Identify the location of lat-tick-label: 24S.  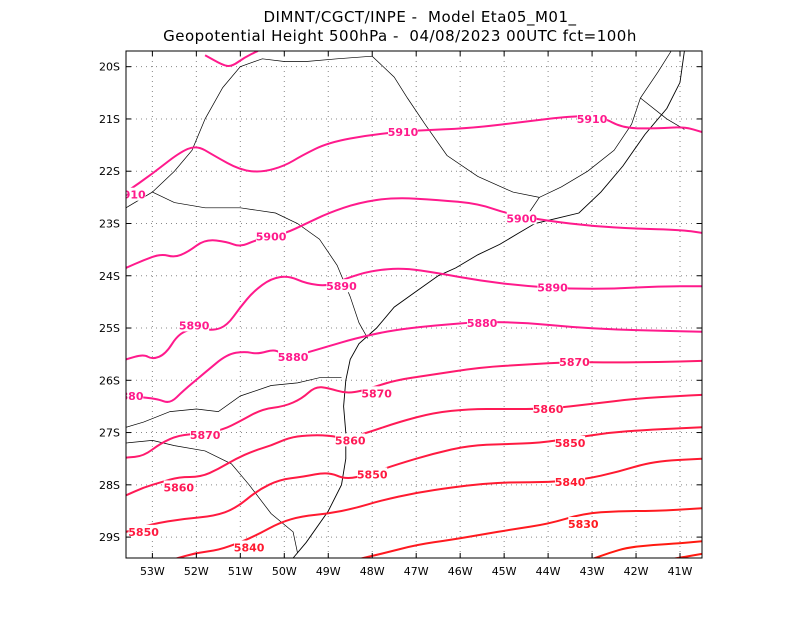
(109, 276).